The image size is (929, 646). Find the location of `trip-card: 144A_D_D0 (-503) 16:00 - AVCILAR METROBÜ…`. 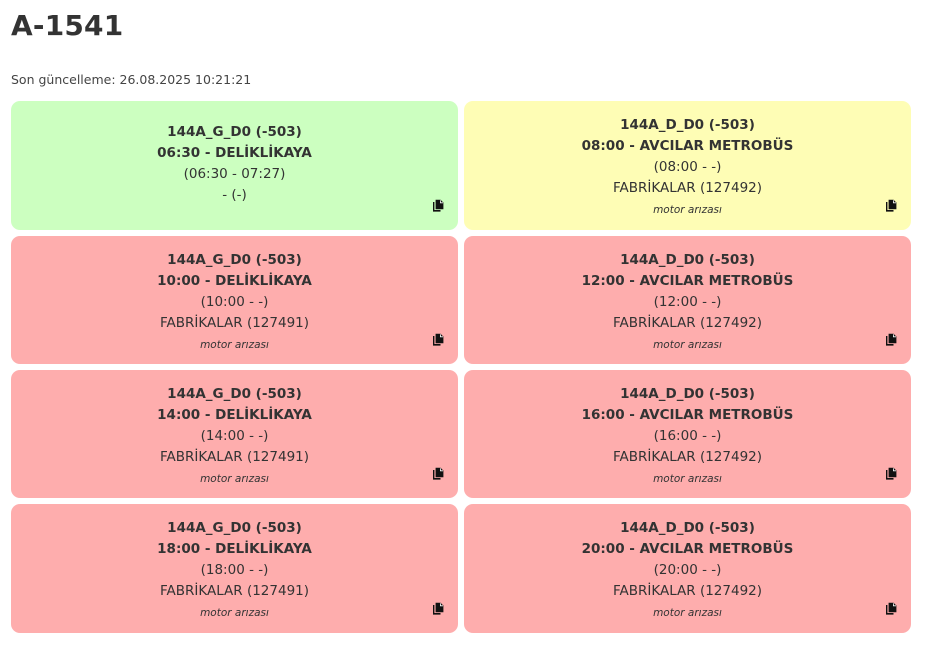

trip-card: 144A_D_D0 (-503) 16:00 - AVCILAR METROBÜ… is located at coordinates (687, 434).